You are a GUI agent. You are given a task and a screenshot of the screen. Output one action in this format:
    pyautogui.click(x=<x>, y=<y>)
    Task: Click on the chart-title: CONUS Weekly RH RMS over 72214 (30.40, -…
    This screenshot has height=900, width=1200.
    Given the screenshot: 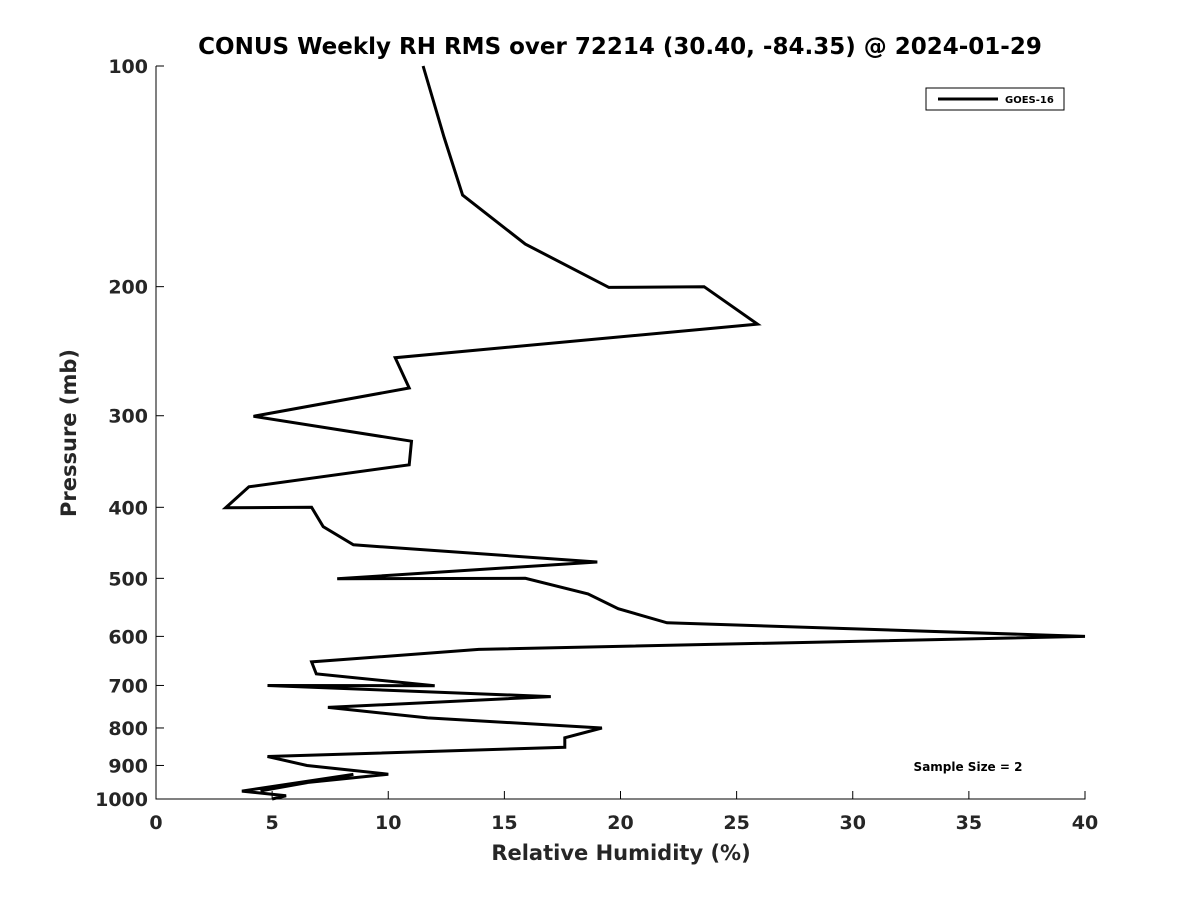 What is the action you would take?
    pyautogui.click(x=620, y=47)
    